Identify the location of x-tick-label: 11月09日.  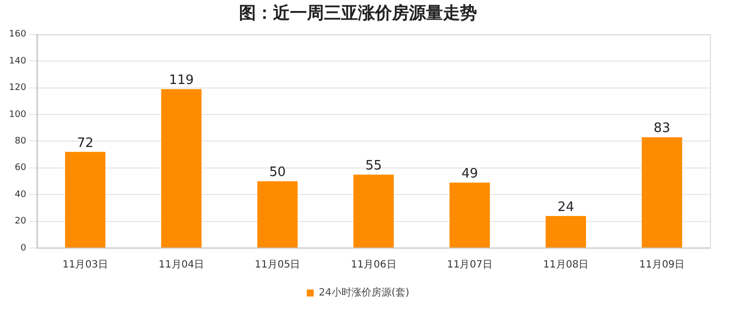
(662, 265).